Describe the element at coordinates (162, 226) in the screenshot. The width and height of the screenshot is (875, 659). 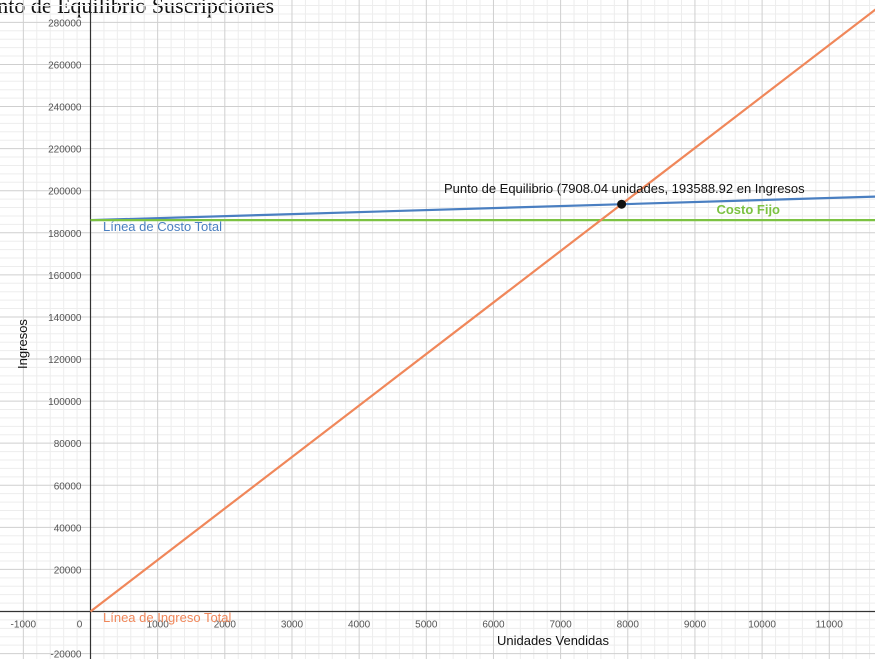
I see `series-label: Línea de Costo Total` at that location.